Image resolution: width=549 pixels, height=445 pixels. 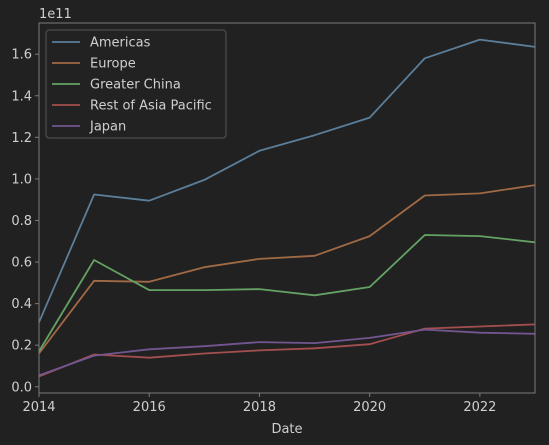 I want to click on y-tick-label: 0.8, so click(x=21, y=221).